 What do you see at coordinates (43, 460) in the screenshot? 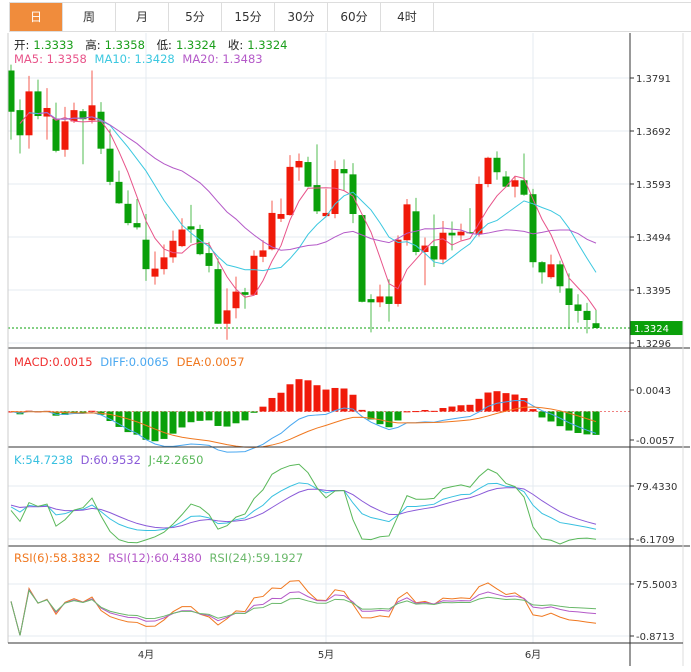
I see `k-value: K:54.7238` at bounding box center [43, 460].